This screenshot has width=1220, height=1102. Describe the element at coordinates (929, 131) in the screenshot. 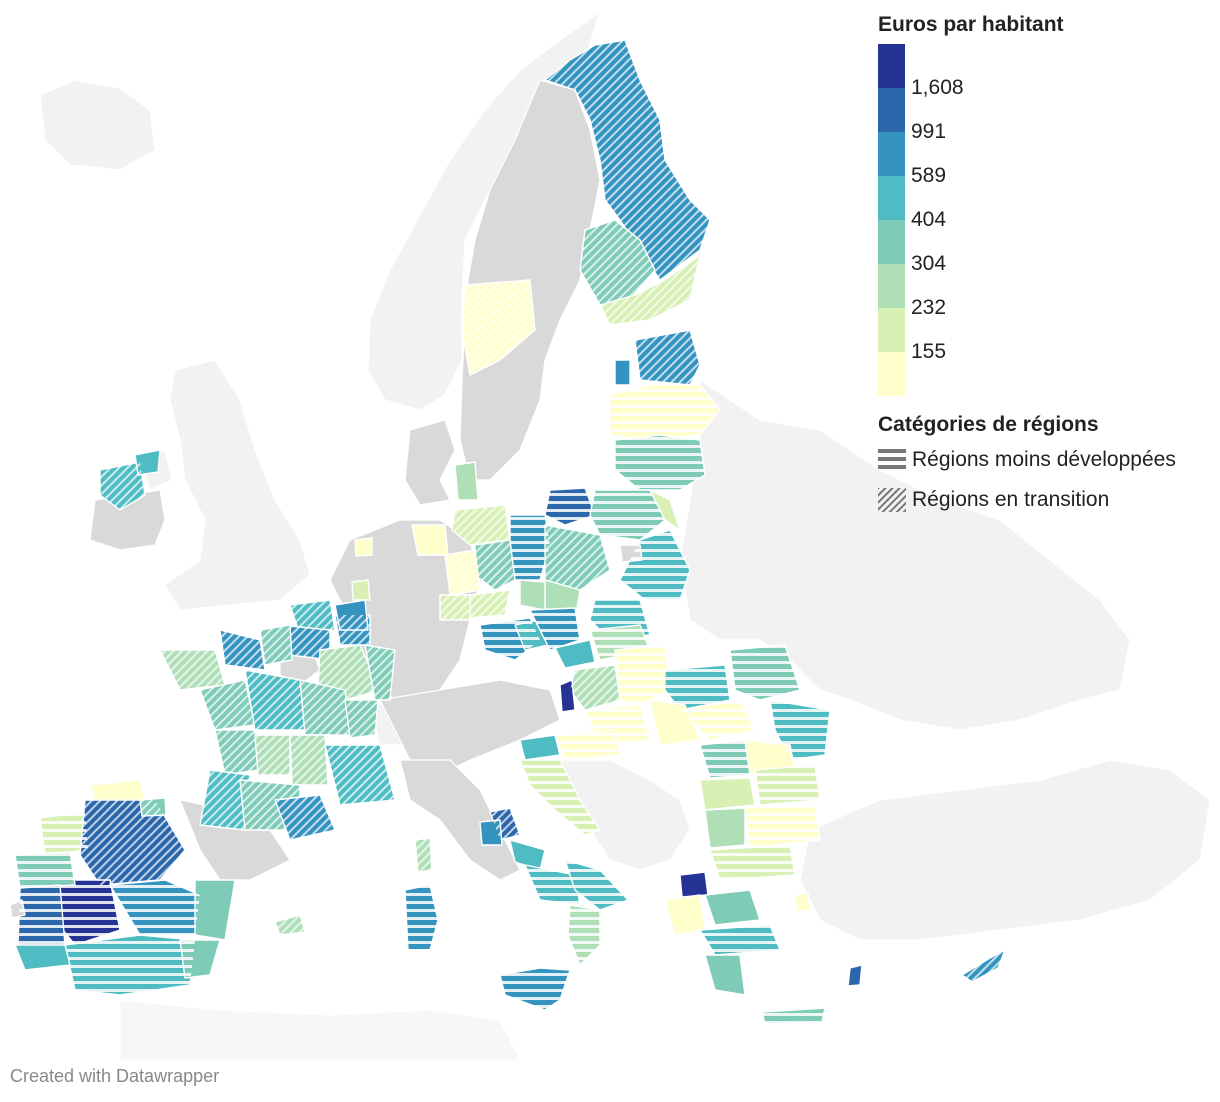

I see `legend-tick-label: 991` at that location.